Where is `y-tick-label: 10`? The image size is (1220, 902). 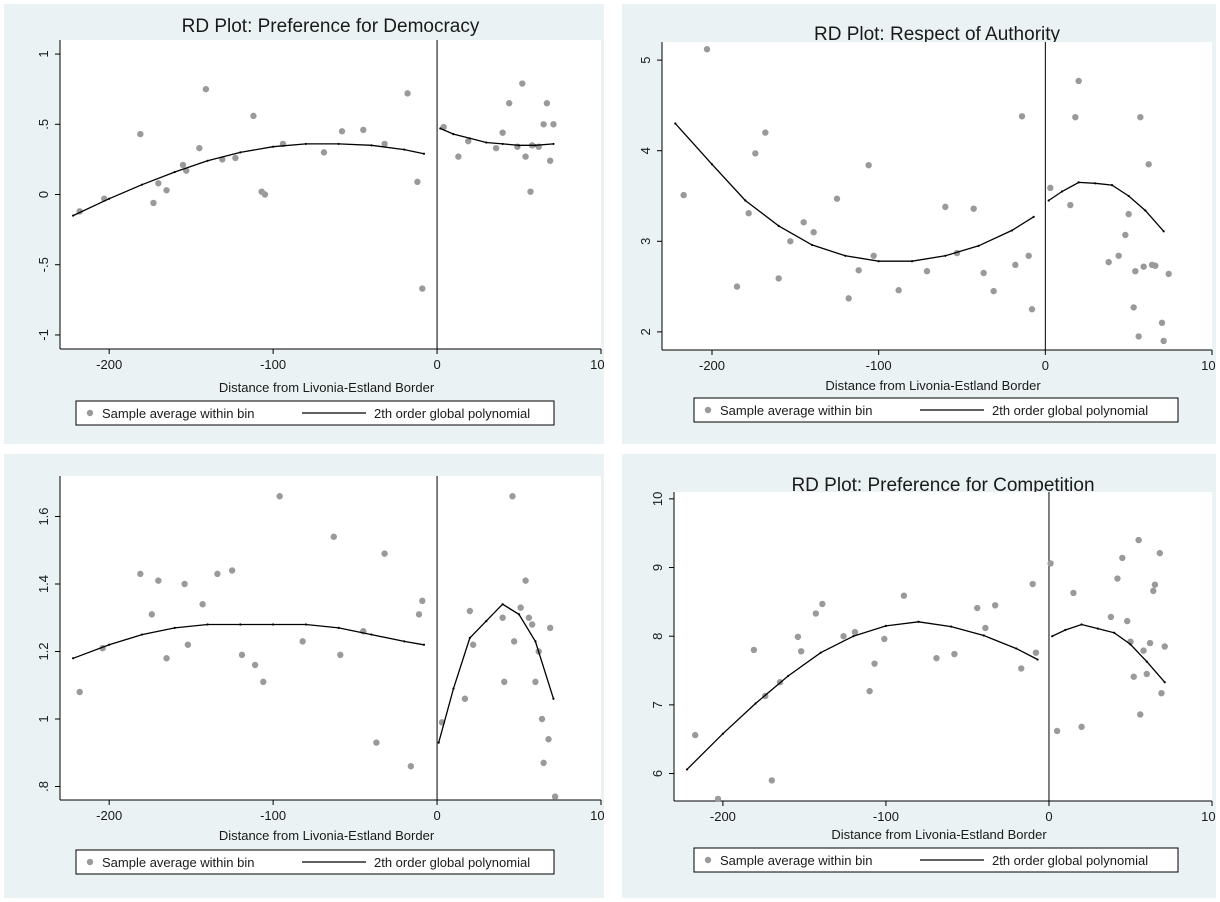
y-tick-label: 10 is located at coordinates (657, 499).